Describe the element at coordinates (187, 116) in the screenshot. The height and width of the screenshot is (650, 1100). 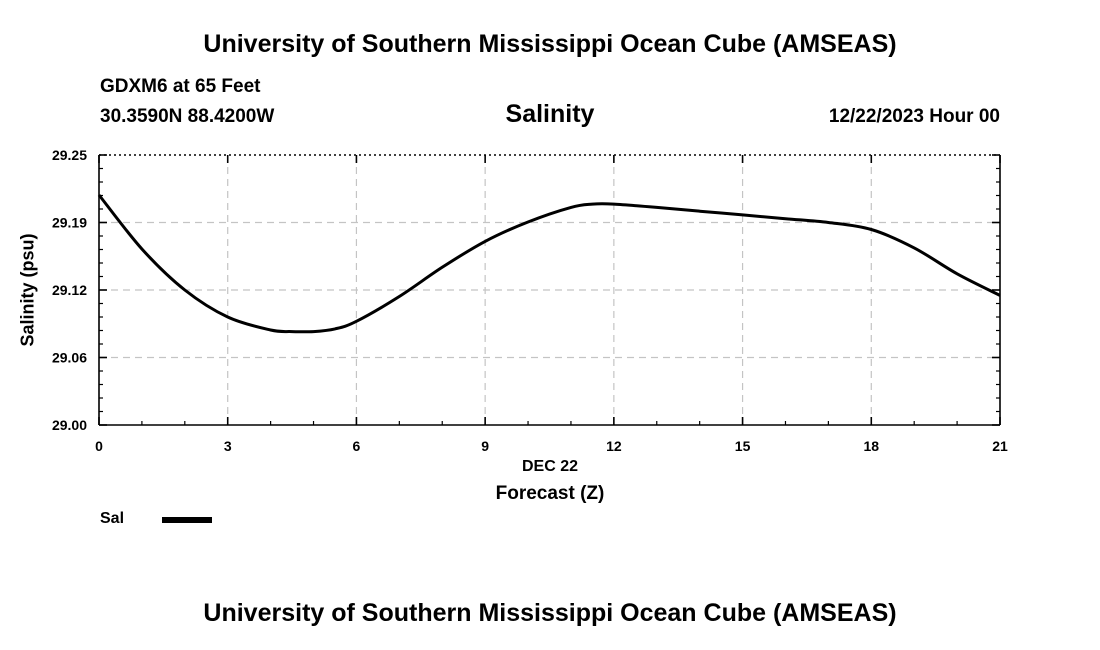
I see `station-coordinates: 30.3590N 88.4200W` at that location.